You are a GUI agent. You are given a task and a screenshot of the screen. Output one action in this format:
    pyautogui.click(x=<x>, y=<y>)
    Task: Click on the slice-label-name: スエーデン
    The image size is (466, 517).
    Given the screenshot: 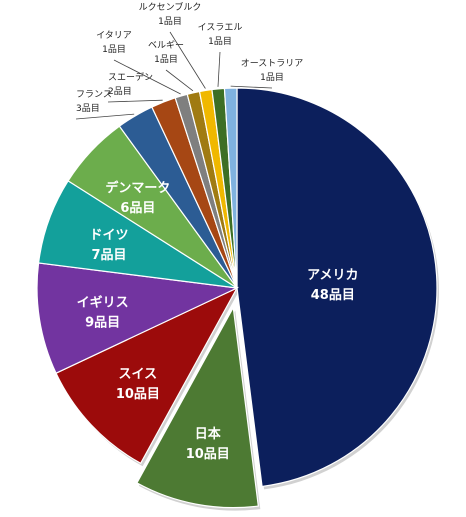 What is the action you would take?
    pyautogui.click(x=130, y=77)
    